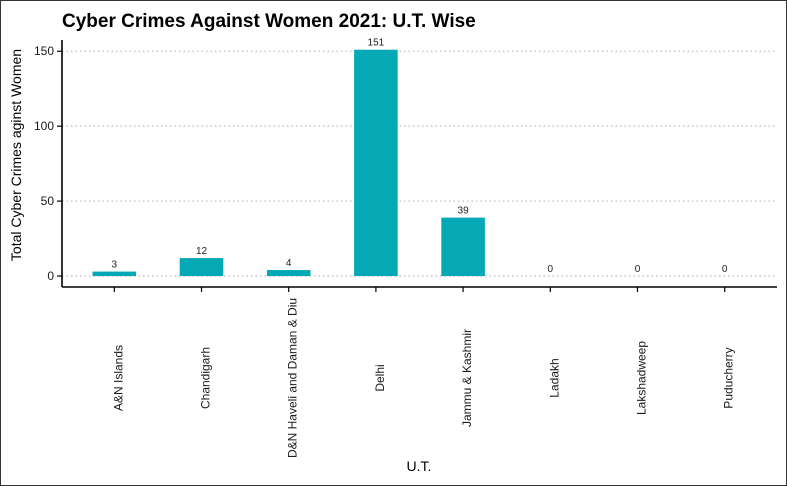  I want to click on x-tick-label-delhi: Delhi, so click(380, 377).